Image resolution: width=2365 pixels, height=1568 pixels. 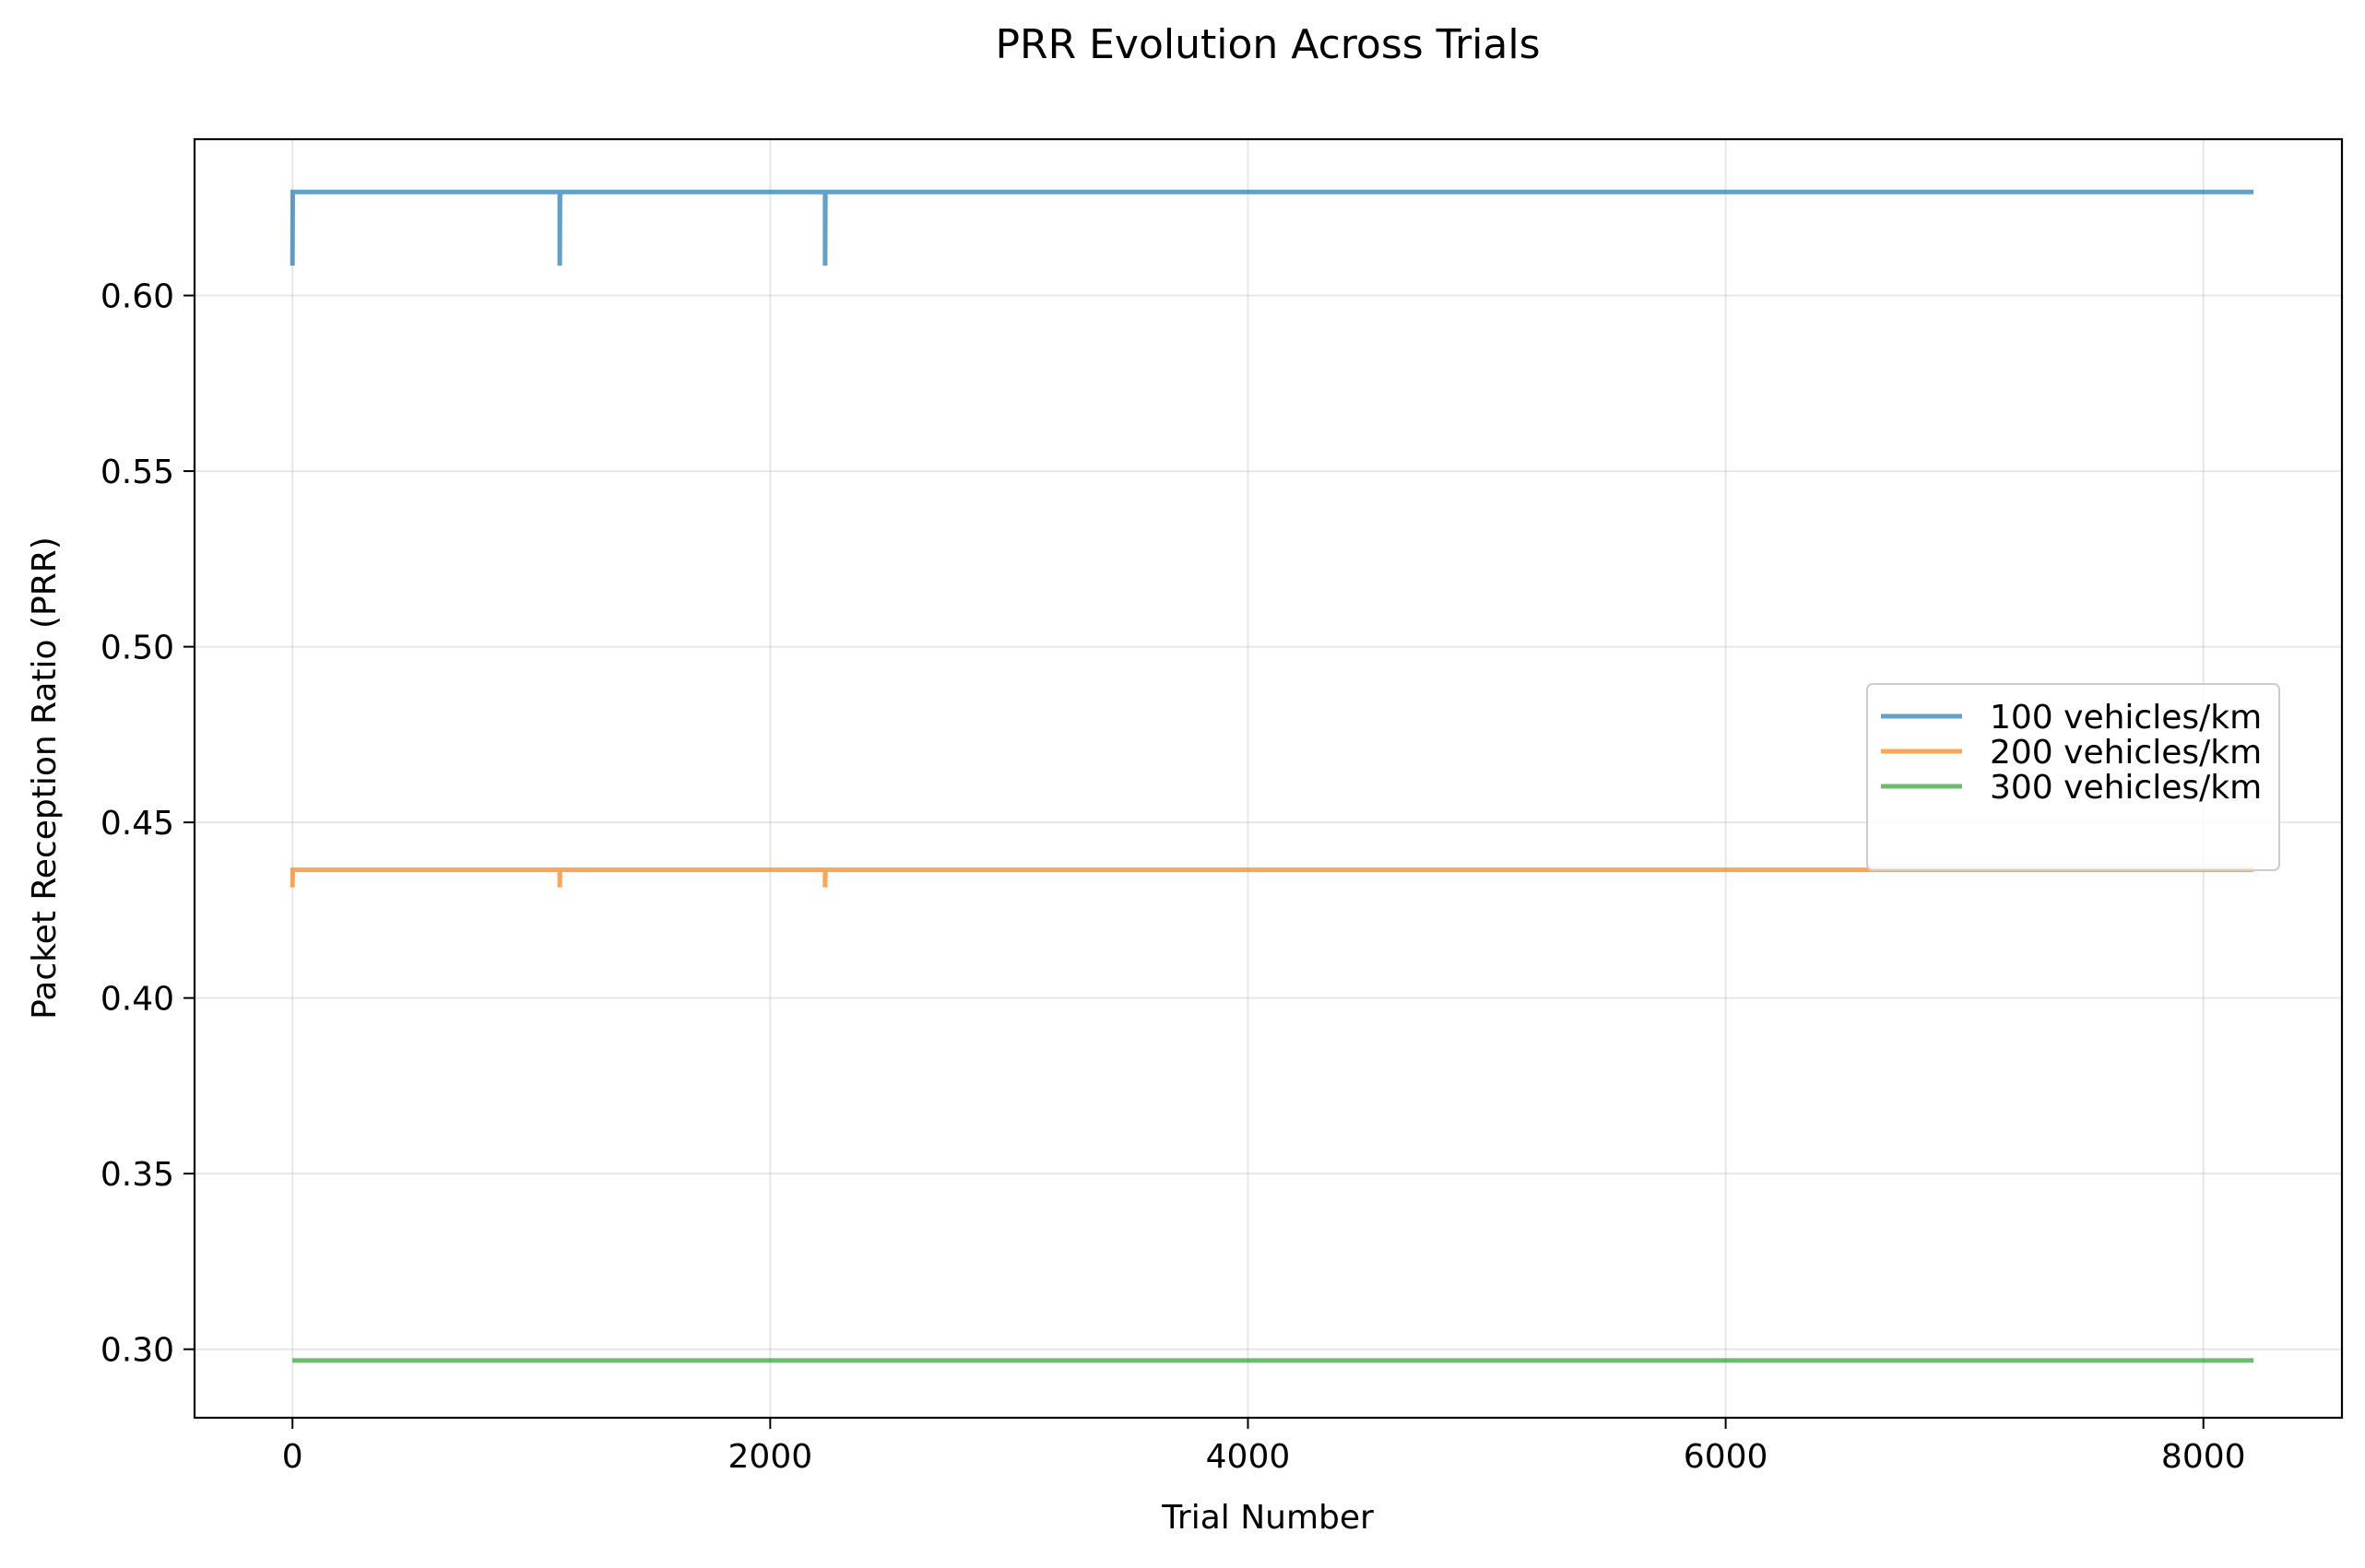 What do you see at coordinates (137, 297) in the screenshot?
I see `y-tick-label: 0.60` at bounding box center [137, 297].